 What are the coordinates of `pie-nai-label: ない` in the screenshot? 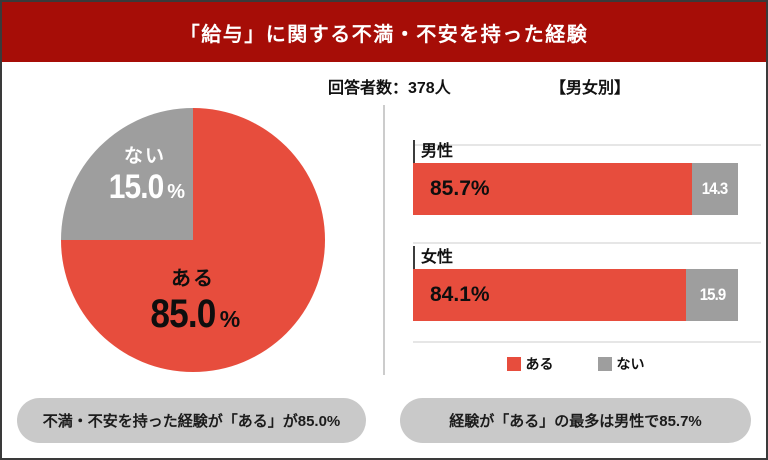 It's located at (144, 156).